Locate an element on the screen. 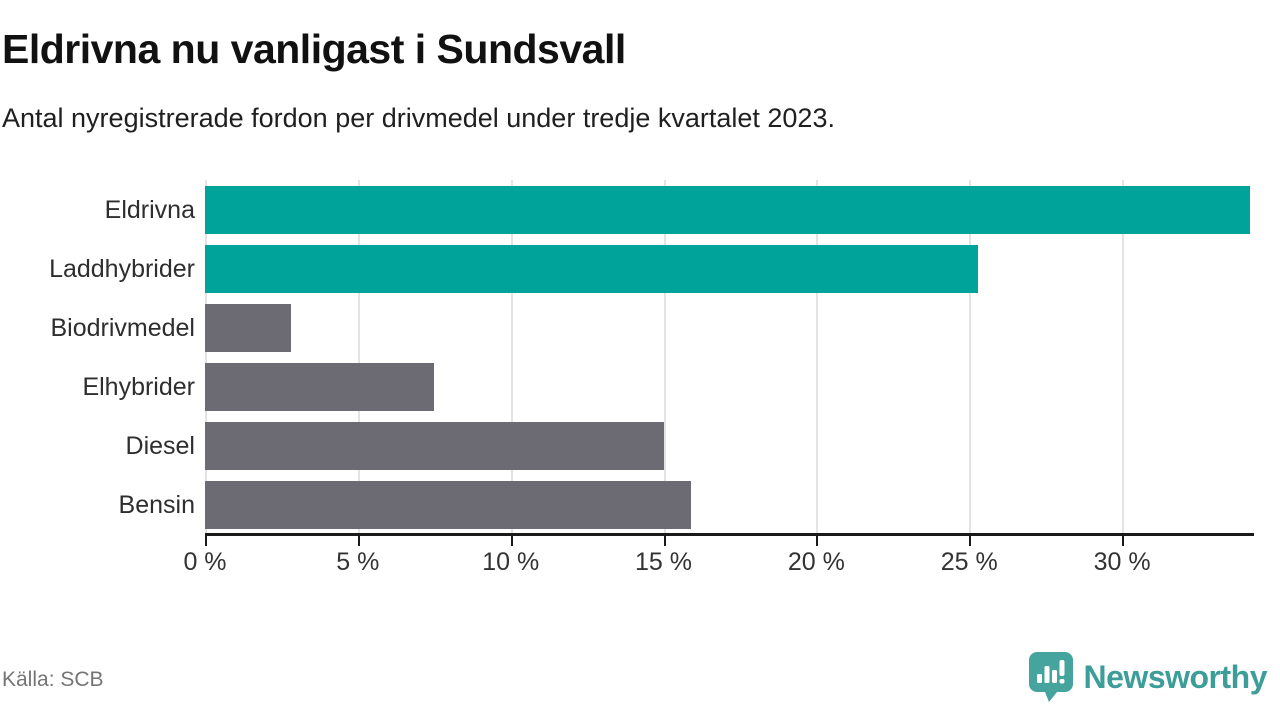 Image resolution: width=1280 pixels, height=720 pixels. category-label-biodrivmedel: Biodrivmedel is located at coordinates (122, 327).